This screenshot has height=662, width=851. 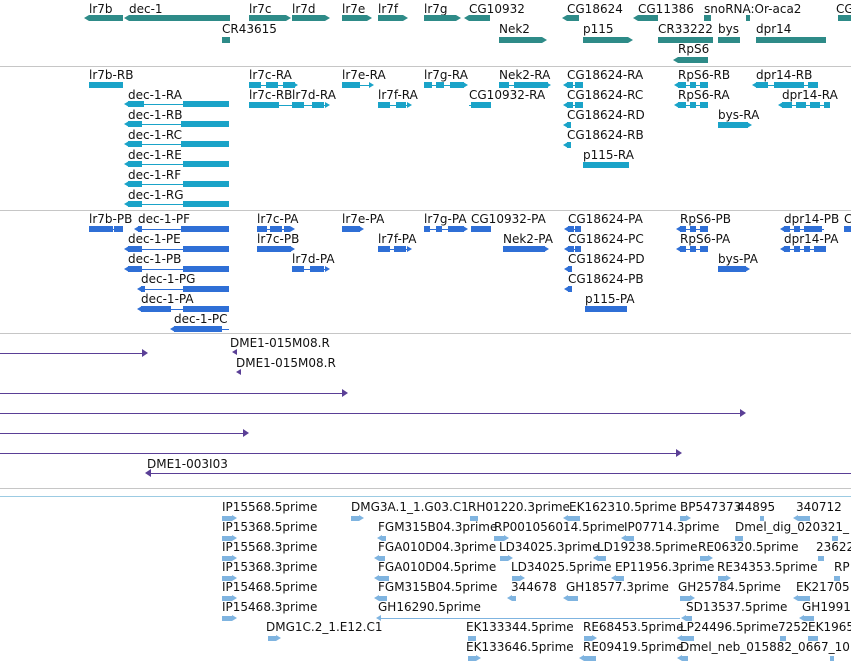 What do you see at coordinates (280, 343) in the screenshot?
I see `feature-label: DME1-015M08.R` at bounding box center [280, 343].